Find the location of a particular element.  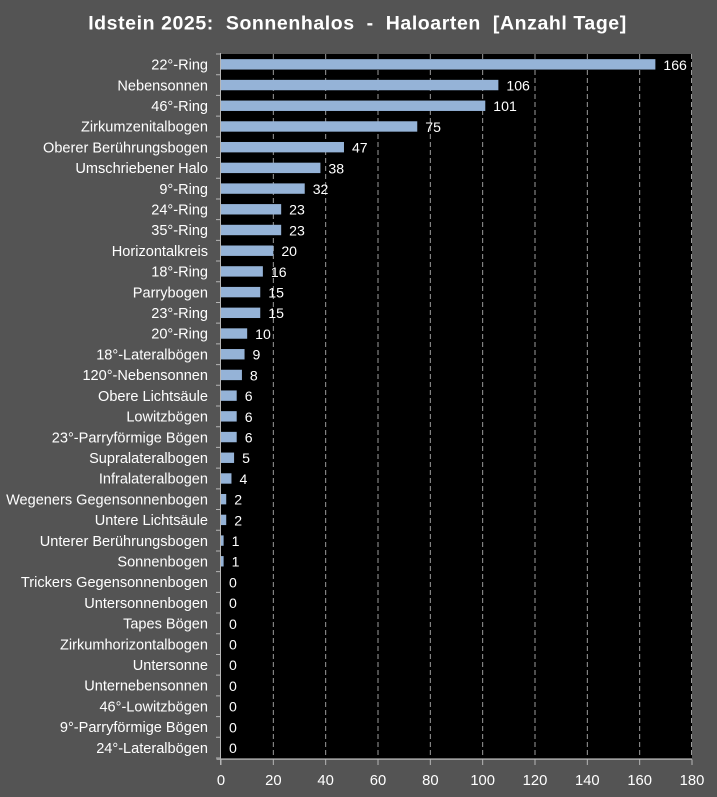

svg-text: 9°-Ring is located at coordinates (183, 190).